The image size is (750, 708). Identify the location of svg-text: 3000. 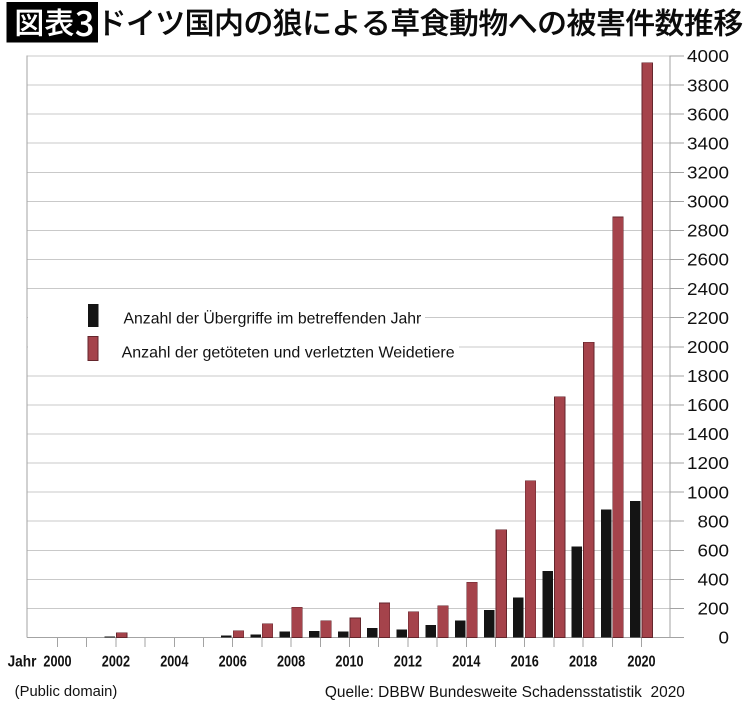
(708, 202).